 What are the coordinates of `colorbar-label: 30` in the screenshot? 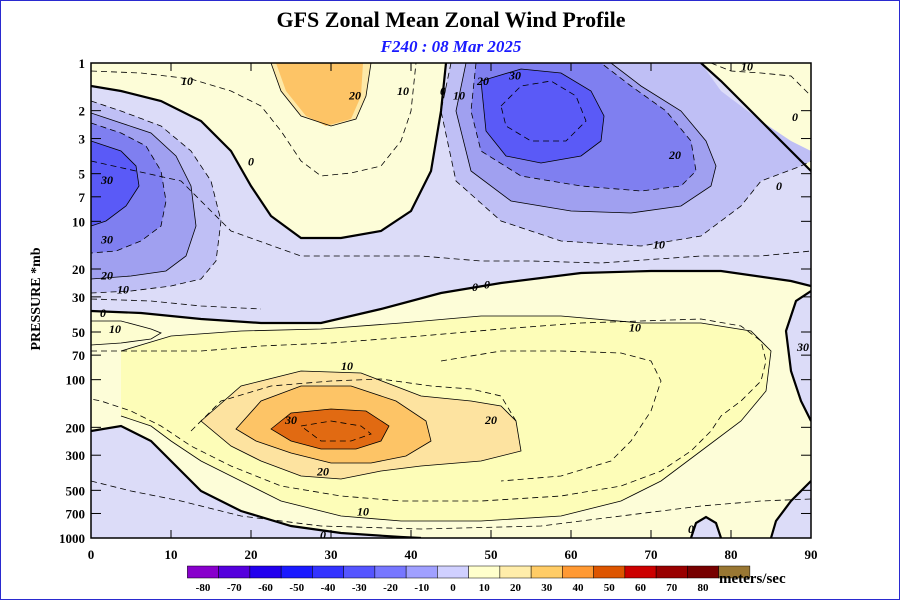 It's located at (547, 588).